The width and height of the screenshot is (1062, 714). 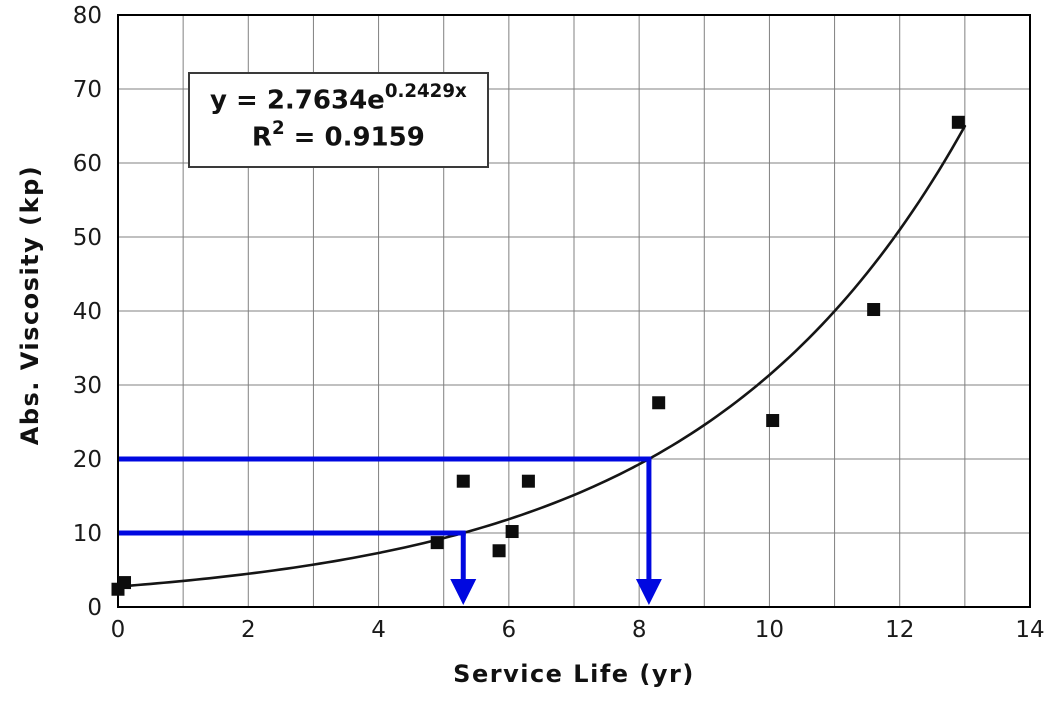 I want to click on x-tick-label: 12, so click(x=899, y=630).